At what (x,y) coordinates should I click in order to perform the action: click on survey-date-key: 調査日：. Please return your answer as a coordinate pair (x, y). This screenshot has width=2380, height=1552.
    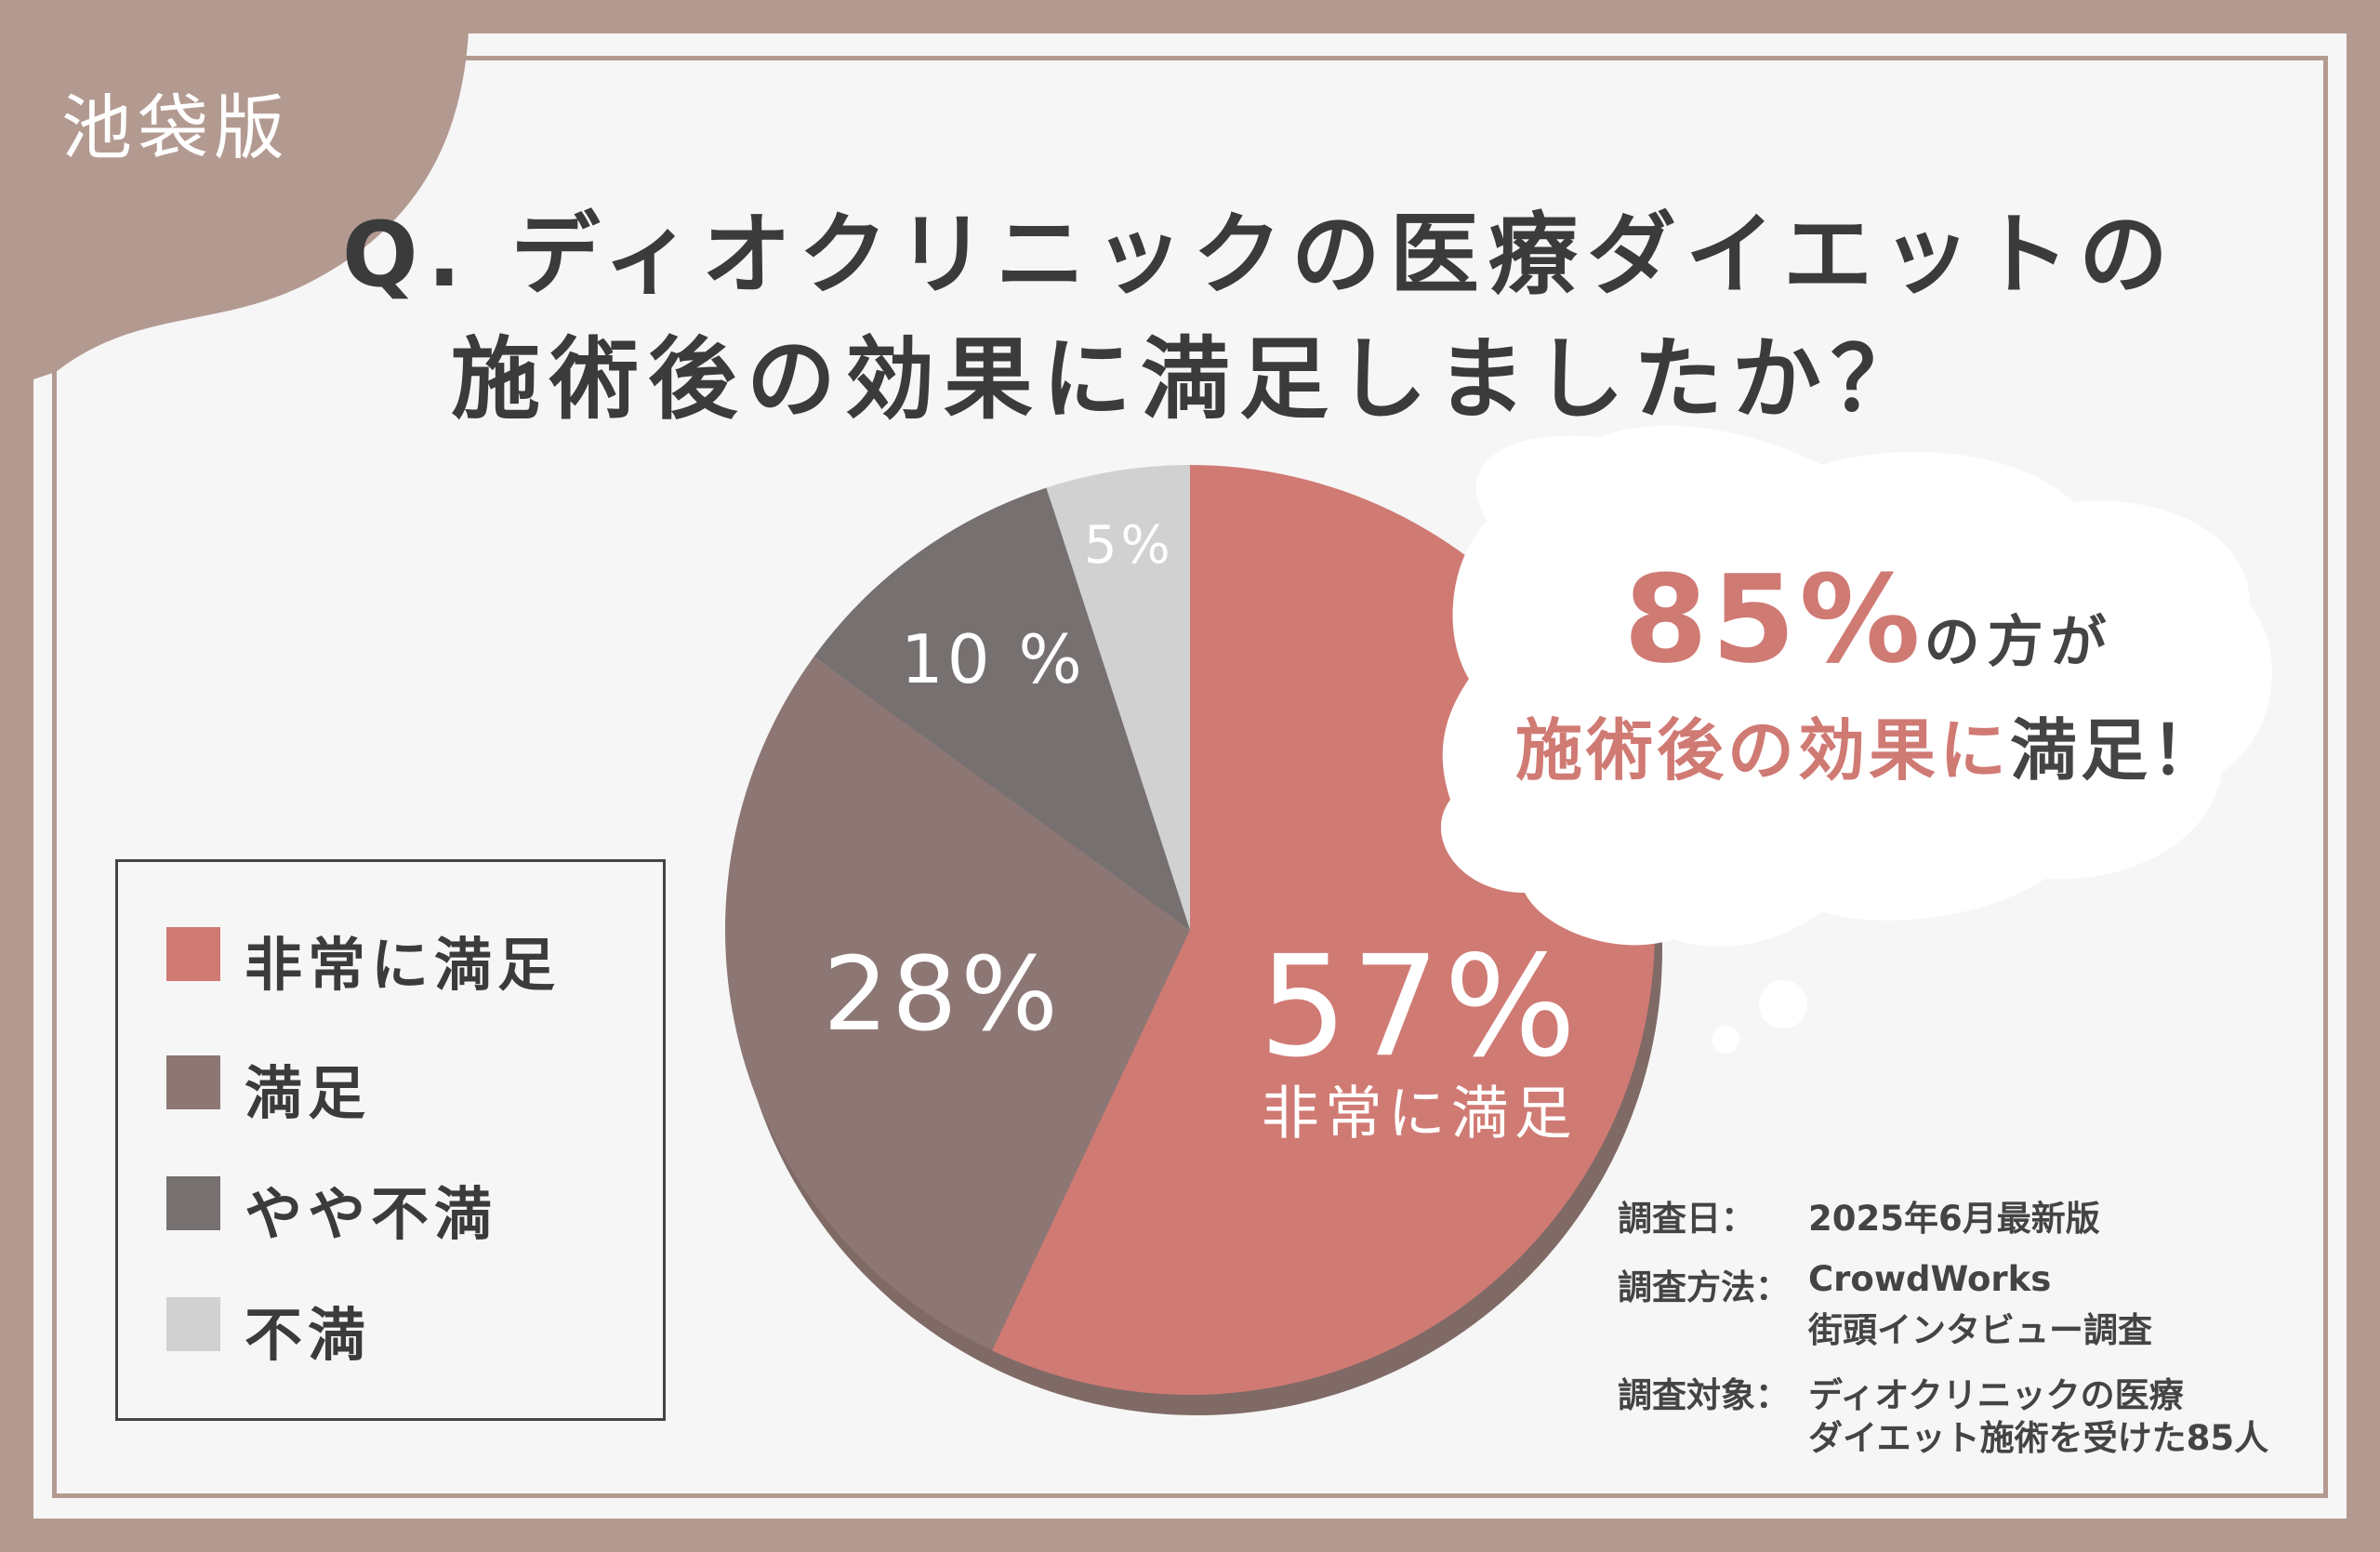
    Looking at the image, I should click on (1686, 1219).